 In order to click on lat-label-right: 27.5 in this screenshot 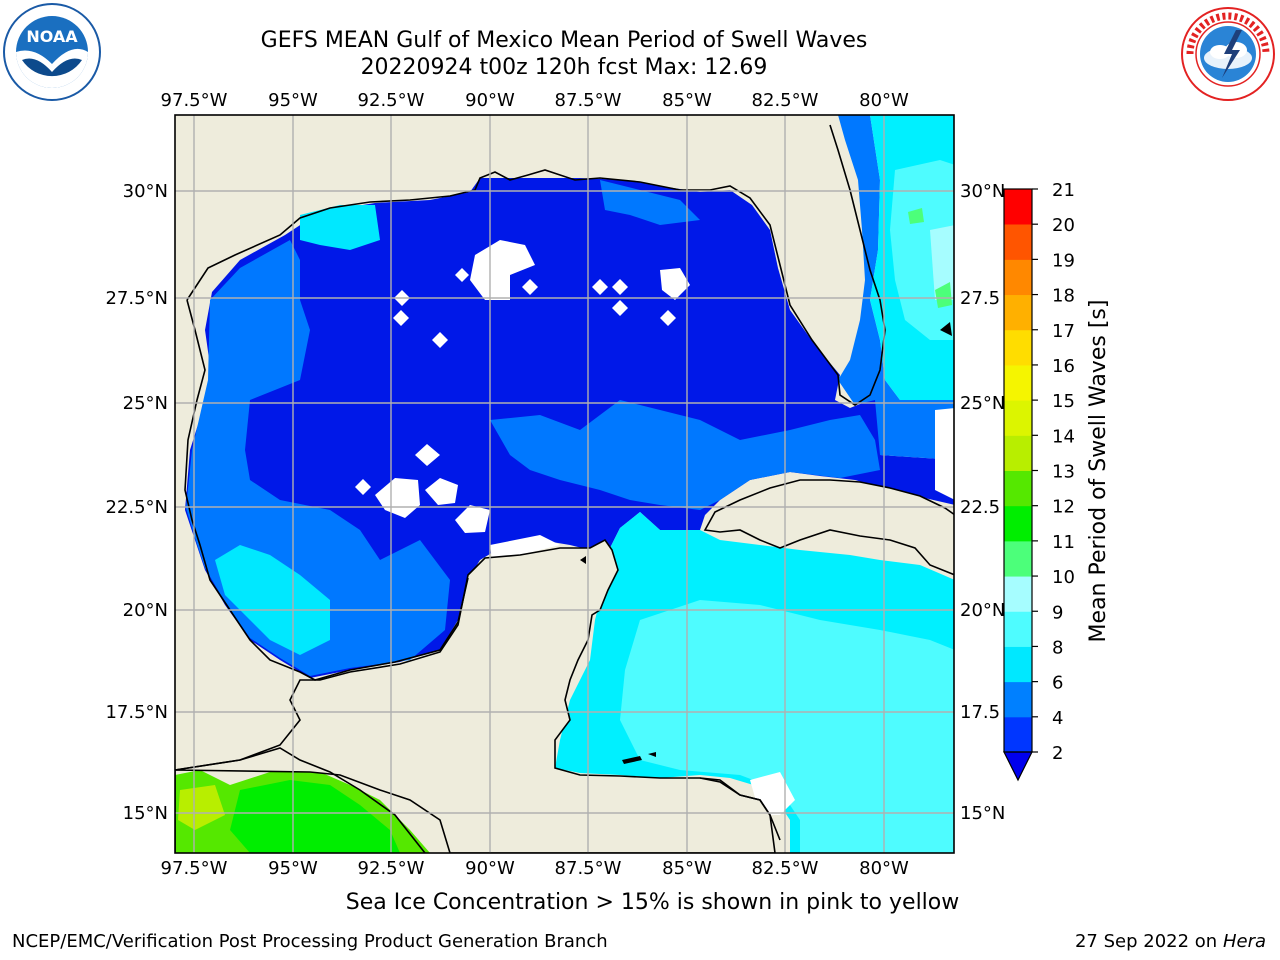, I will do `click(980, 298)`.